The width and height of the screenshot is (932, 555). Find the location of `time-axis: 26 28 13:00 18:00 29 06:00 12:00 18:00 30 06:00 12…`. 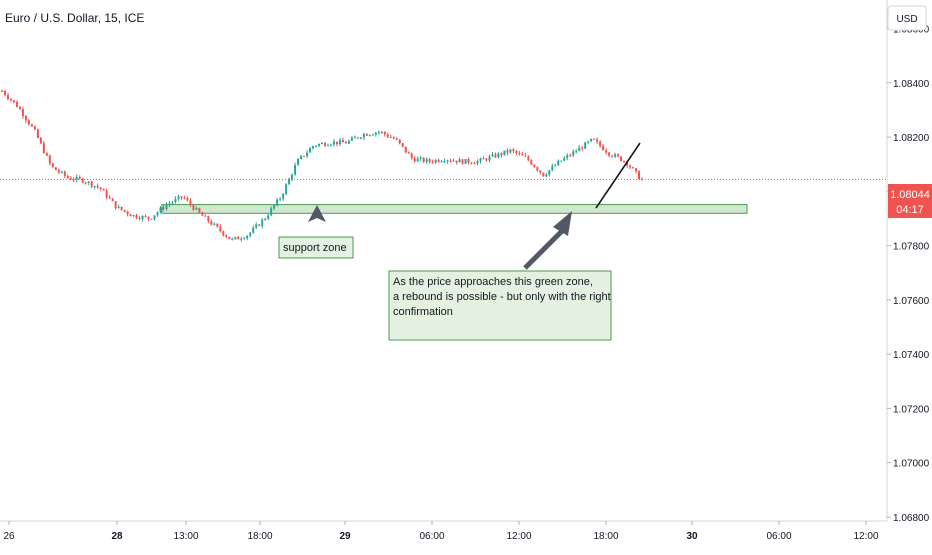

time-axis: 26 28 13:00 18:00 29 06:00 12:00 18:00 30 06:00 12… is located at coordinates (441, 531).